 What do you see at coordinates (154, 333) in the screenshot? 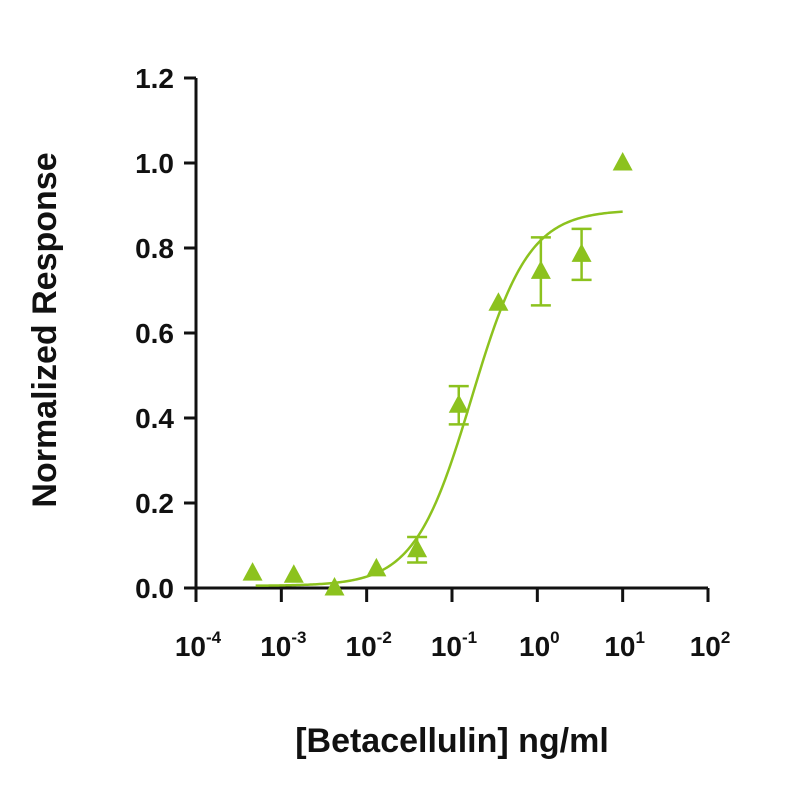
I see `y-tick-label: 0.6` at bounding box center [154, 333].